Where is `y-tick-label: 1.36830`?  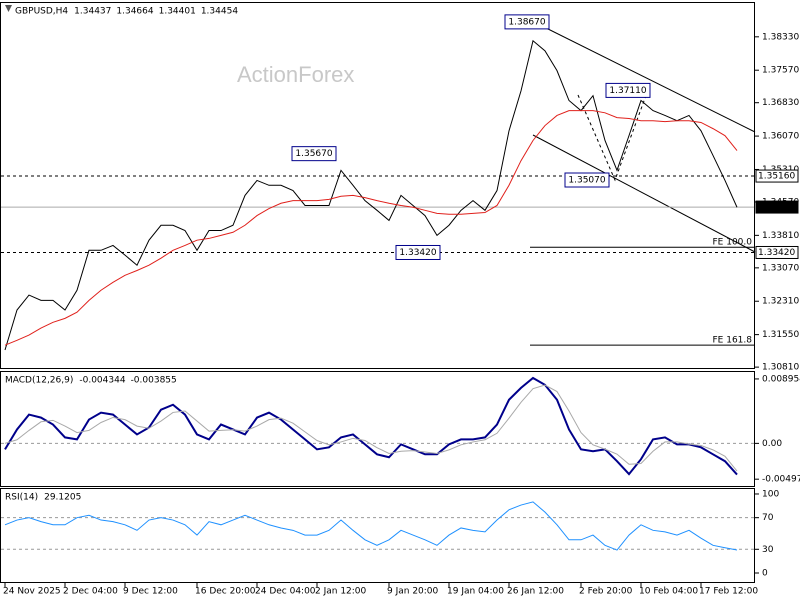
y-tick-label: 1.36830 is located at coordinates (780, 103).